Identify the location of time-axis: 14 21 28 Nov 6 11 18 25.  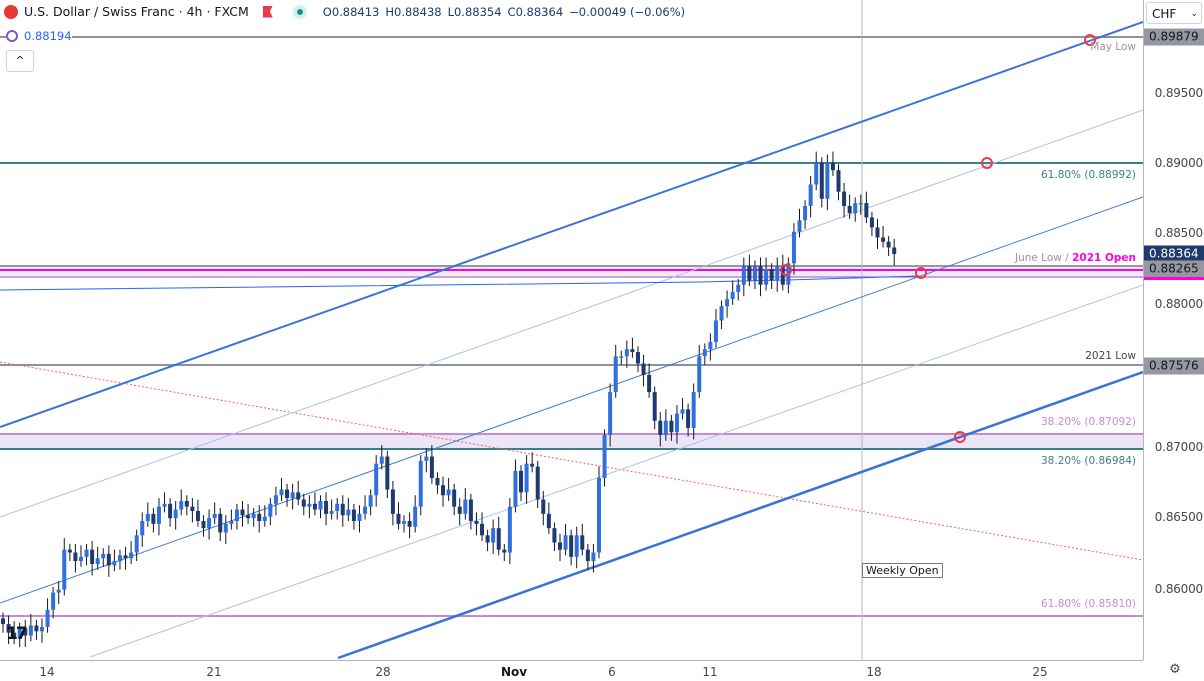
(571, 670).